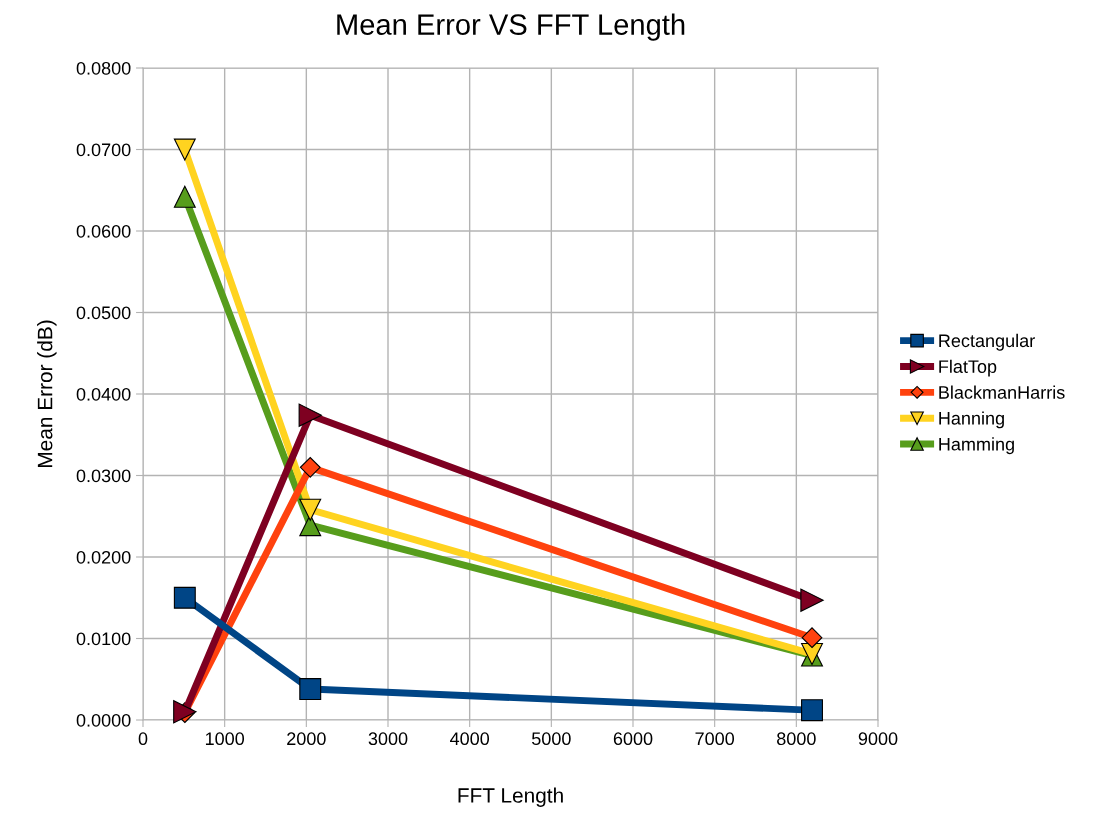 This screenshot has width=1106, height=827. I want to click on x-tick-label: 3000, so click(388, 739).